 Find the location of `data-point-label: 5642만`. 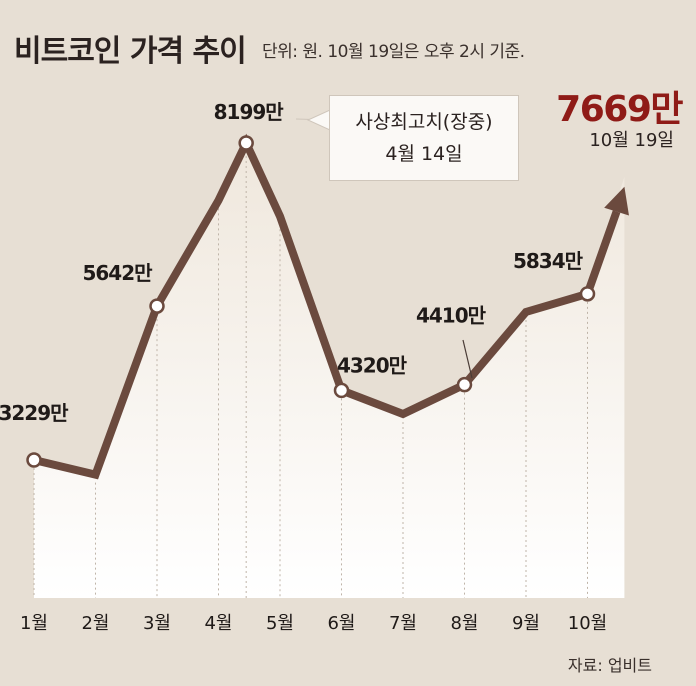

data-point-label: 5642만 is located at coordinates (117, 273).